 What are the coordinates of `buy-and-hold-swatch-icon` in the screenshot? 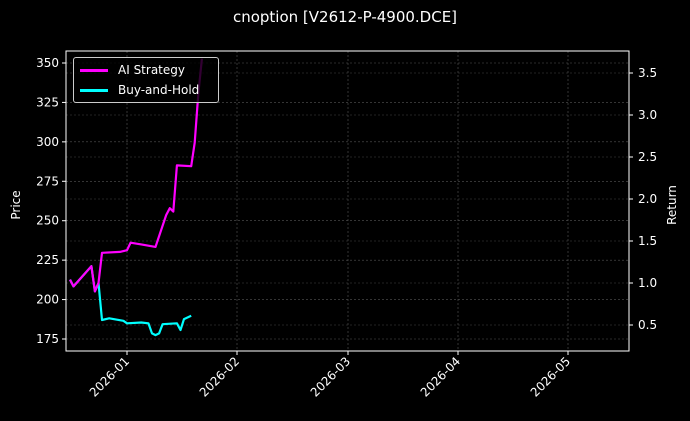 It's located at (94, 90).